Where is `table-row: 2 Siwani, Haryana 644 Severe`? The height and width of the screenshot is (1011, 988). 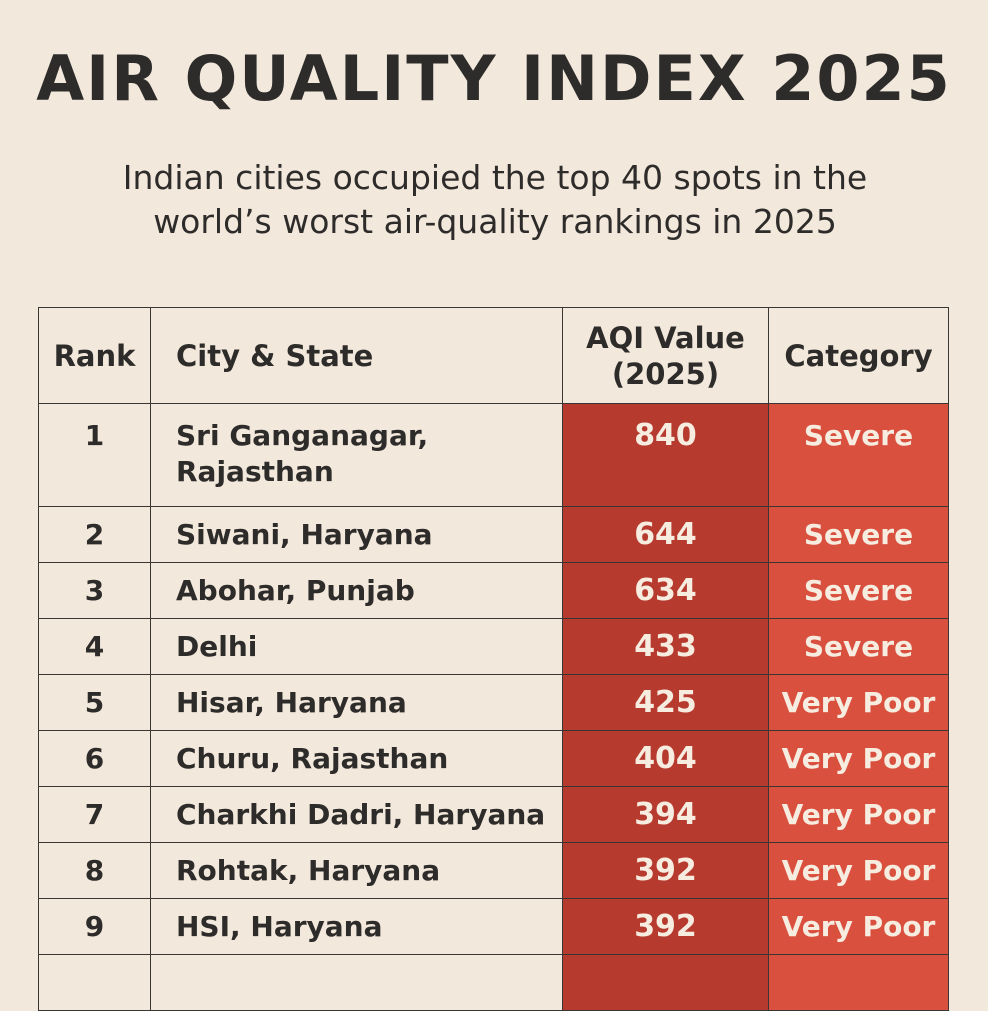 table-row: 2 Siwani, Haryana 644 Severe is located at coordinates (493, 534).